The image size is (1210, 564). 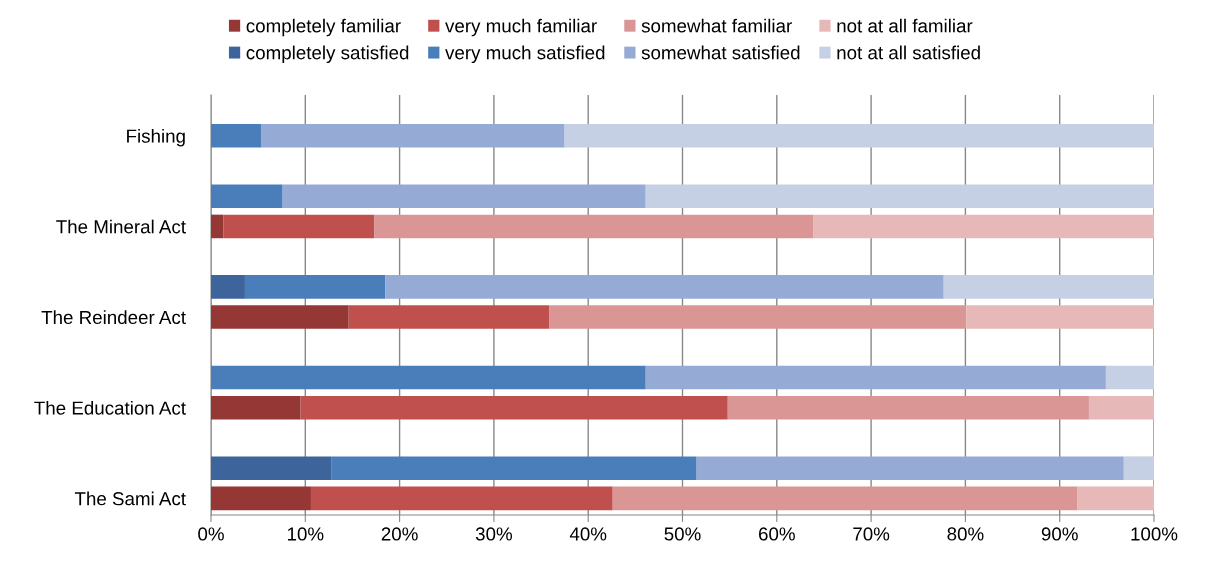 I want to click on x-tick-label: 30%, so click(x=493, y=534).